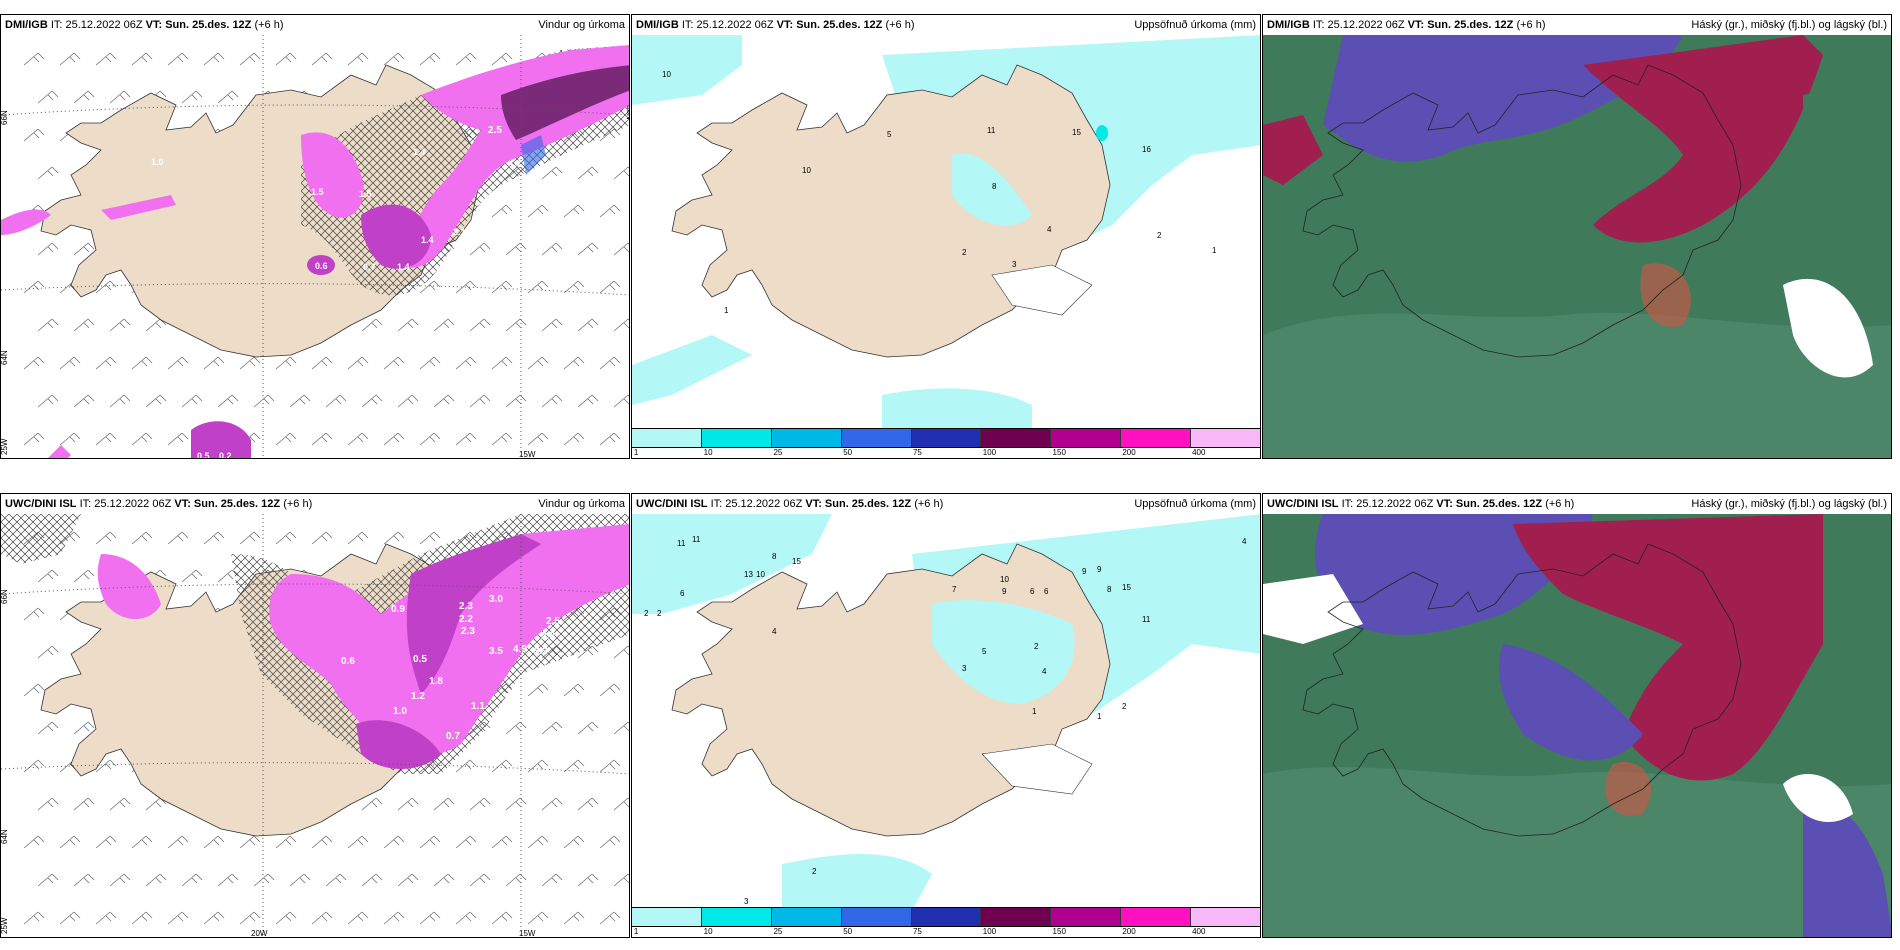  Describe the element at coordinates (1109, 589) in the screenshot. I see `accum-value: 8` at that location.